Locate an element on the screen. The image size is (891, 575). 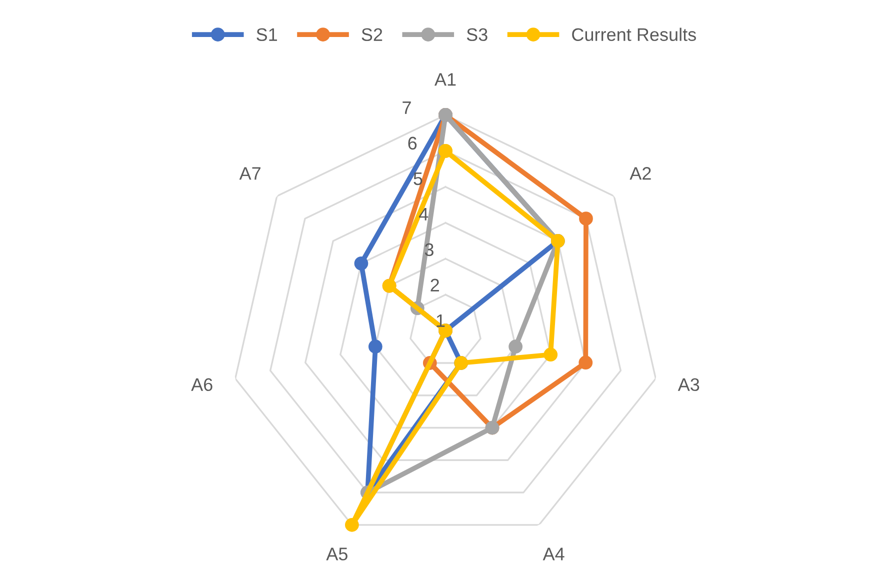
y-tick-label: 3 is located at coordinates (429, 249).